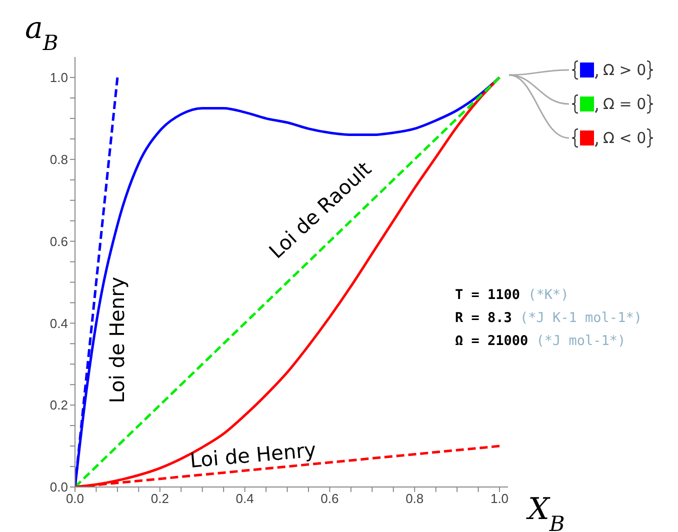 The width and height of the screenshot is (678, 532). What do you see at coordinates (624, 70) in the screenshot?
I see `text: Ω > 0` at bounding box center [624, 70].